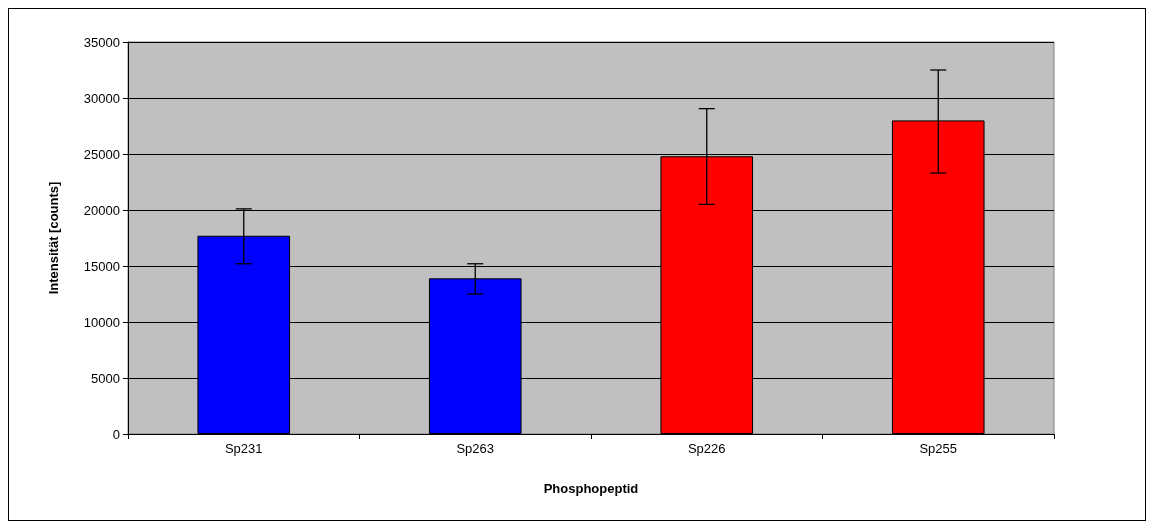 This screenshot has height=529, width=1154. What do you see at coordinates (53, 238) in the screenshot?
I see `y-axis-title: Intensität [counts]` at bounding box center [53, 238].